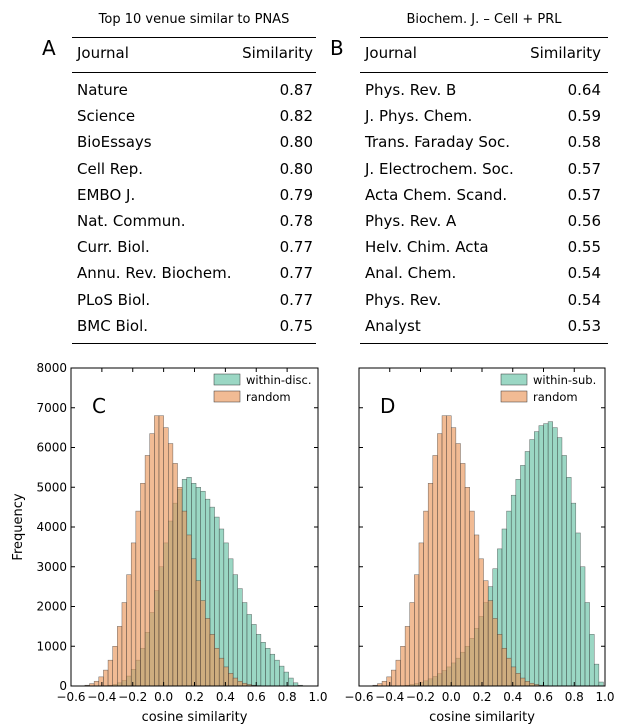 This screenshot has width=618, height=724. What do you see at coordinates (114, 299) in the screenshot?
I see `table-row-journal: PLoS Biol.` at bounding box center [114, 299].